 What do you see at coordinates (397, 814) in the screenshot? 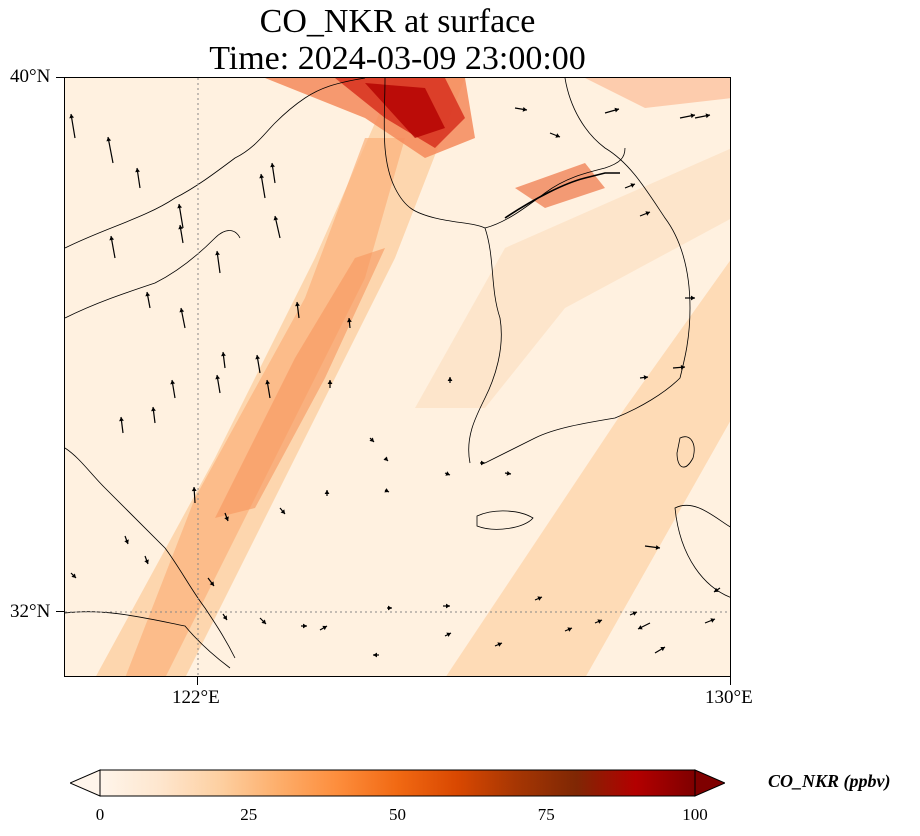
I see `colorbar-tick-50: 50` at bounding box center [397, 814].